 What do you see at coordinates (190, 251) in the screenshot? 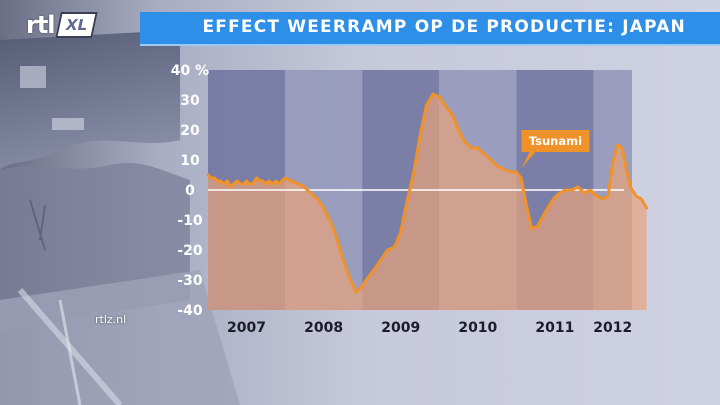
I see `y-tick-label: -20` at bounding box center [190, 251].